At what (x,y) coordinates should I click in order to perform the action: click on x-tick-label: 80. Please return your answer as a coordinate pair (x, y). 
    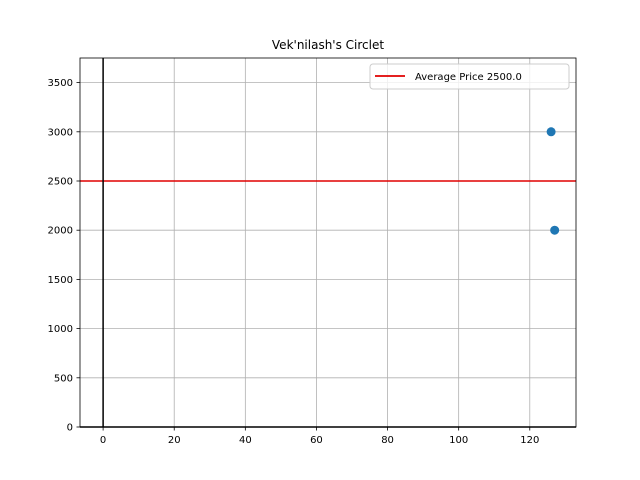
    Looking at the image, I should click on (387, 440).